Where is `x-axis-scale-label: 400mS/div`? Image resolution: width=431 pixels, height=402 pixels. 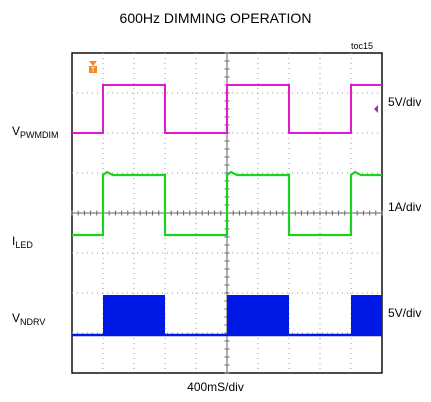
x-axis-scale-label: 400mS/div is located at coordinates (215, 387).